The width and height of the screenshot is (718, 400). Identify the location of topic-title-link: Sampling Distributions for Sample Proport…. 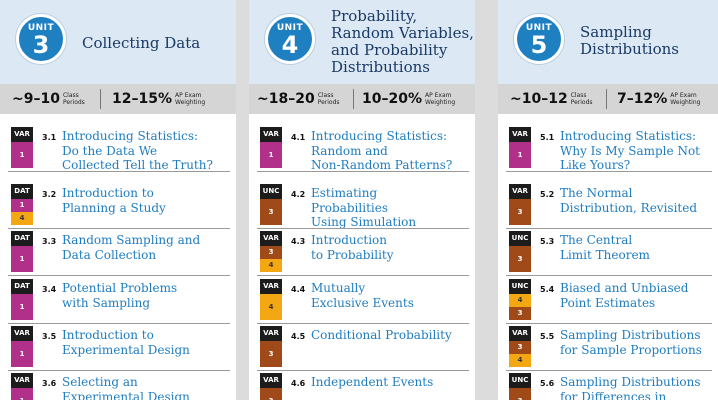
(639, 342).